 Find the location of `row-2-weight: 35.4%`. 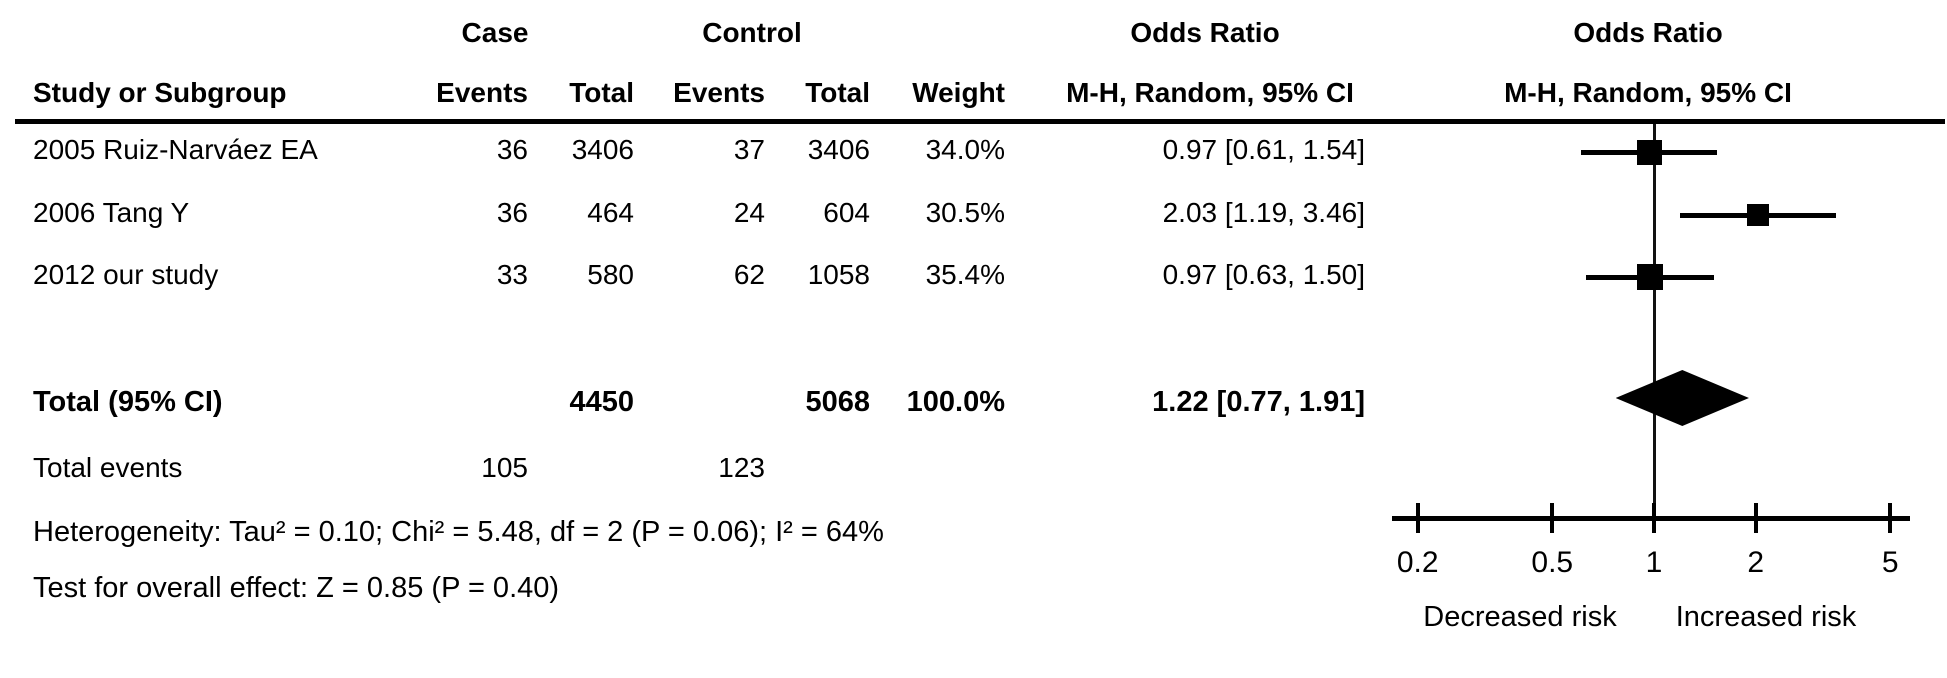

row-2-weight: 35.4% is located at coordinates (965, 274).